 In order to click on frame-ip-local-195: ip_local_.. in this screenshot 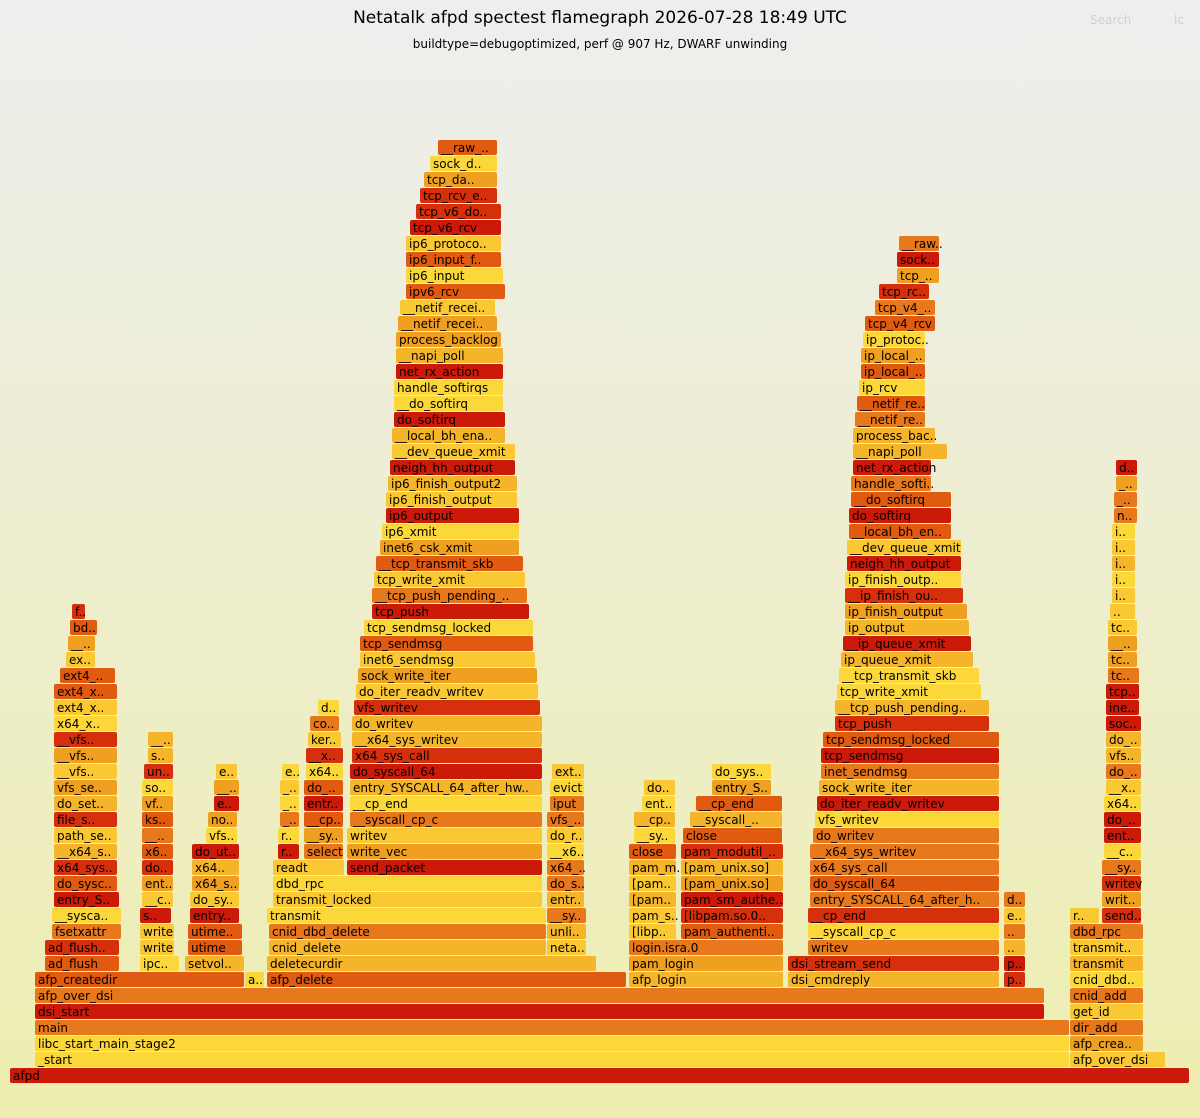, I will do `click(893, 371)`.